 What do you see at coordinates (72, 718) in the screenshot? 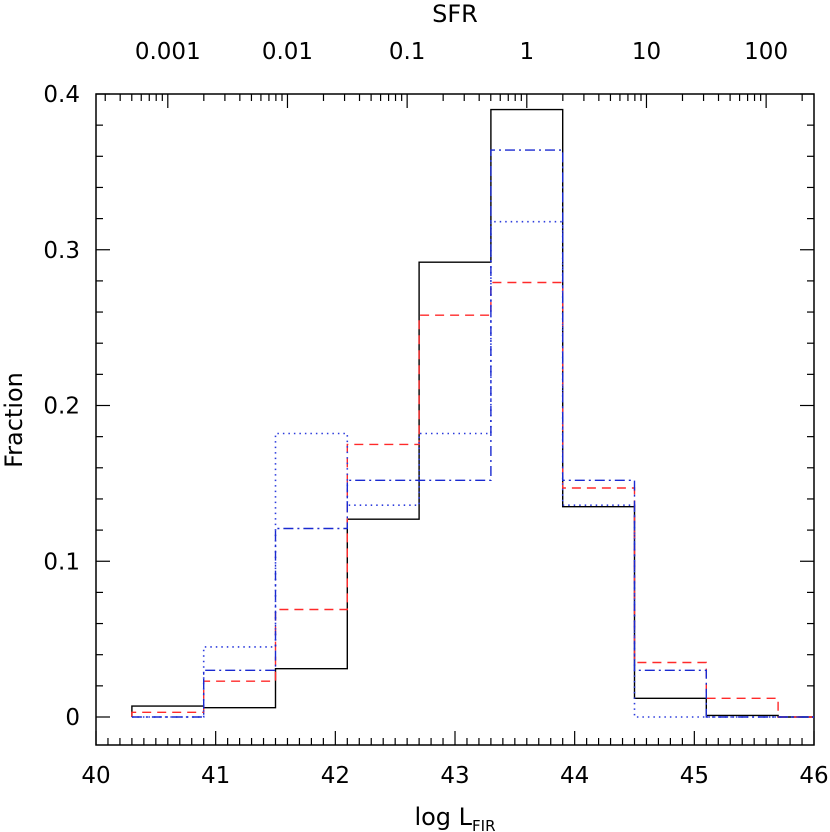
I see `y-tick-label: 0` at bounding box center [72, 718].